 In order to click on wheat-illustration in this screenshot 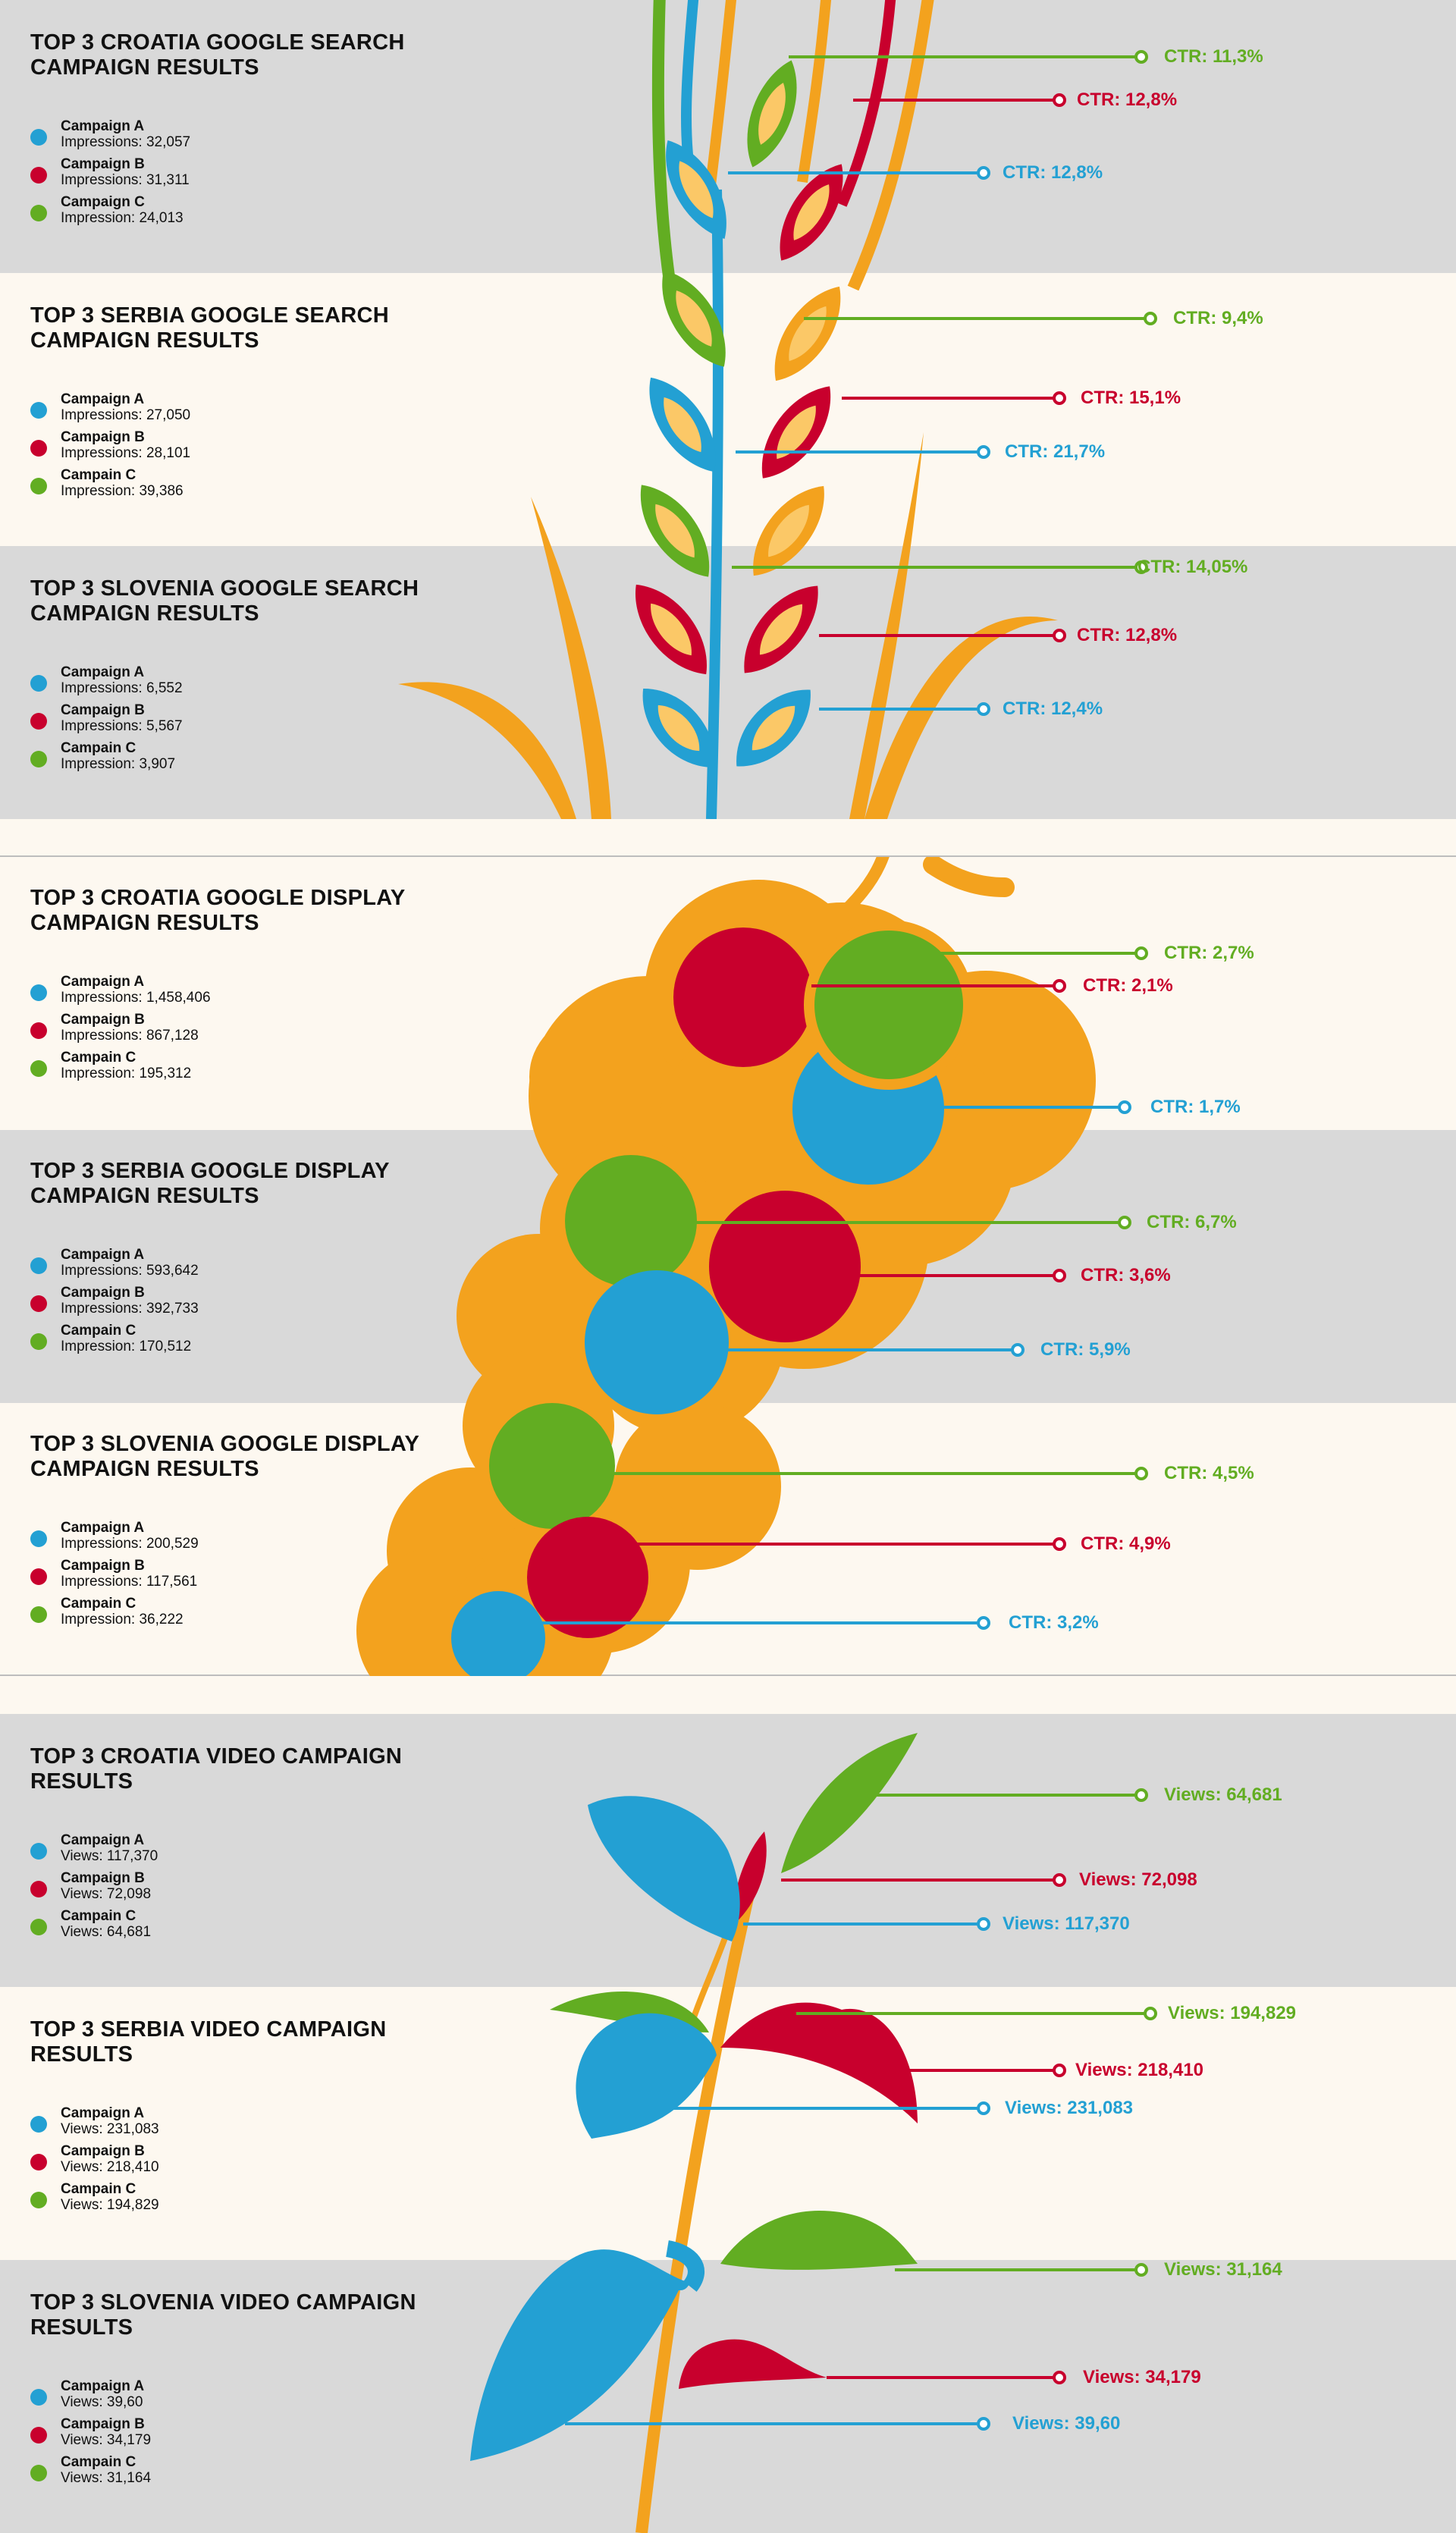, I will do `click(728, 409)`.